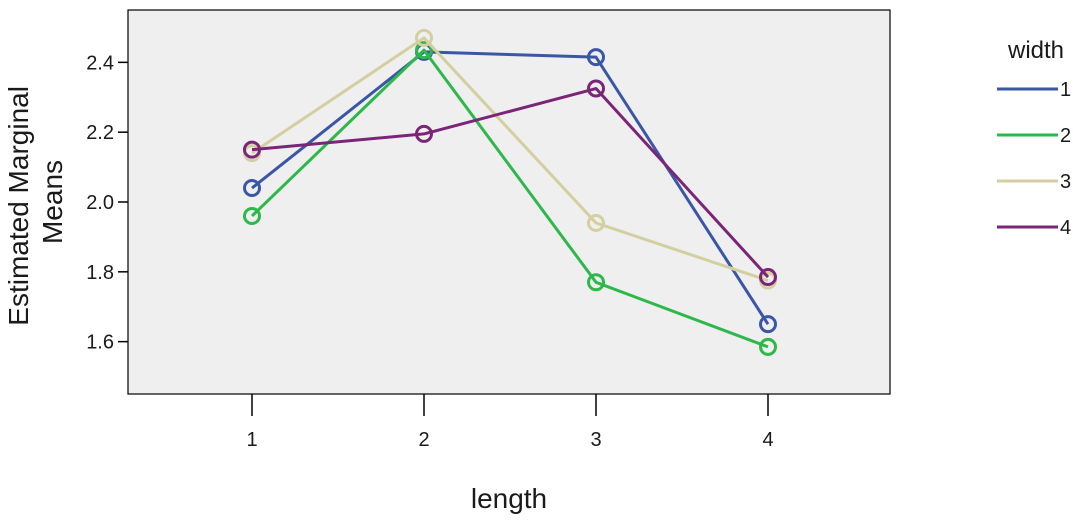  What do you see at coordinates (100, 343) in the screenshot?
I see `y-tick-label: 1.6` at bounding box center [100, 343].